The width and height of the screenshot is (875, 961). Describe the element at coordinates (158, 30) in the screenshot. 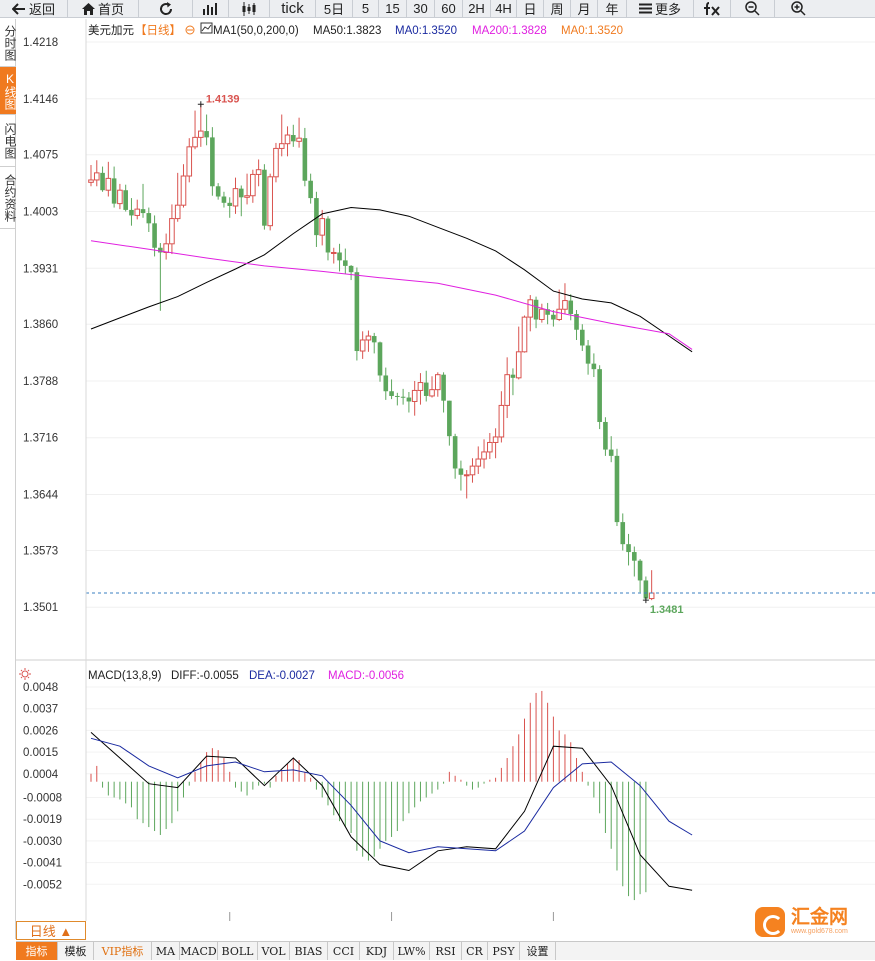

I see `legend-period: 【日线】` at that location.